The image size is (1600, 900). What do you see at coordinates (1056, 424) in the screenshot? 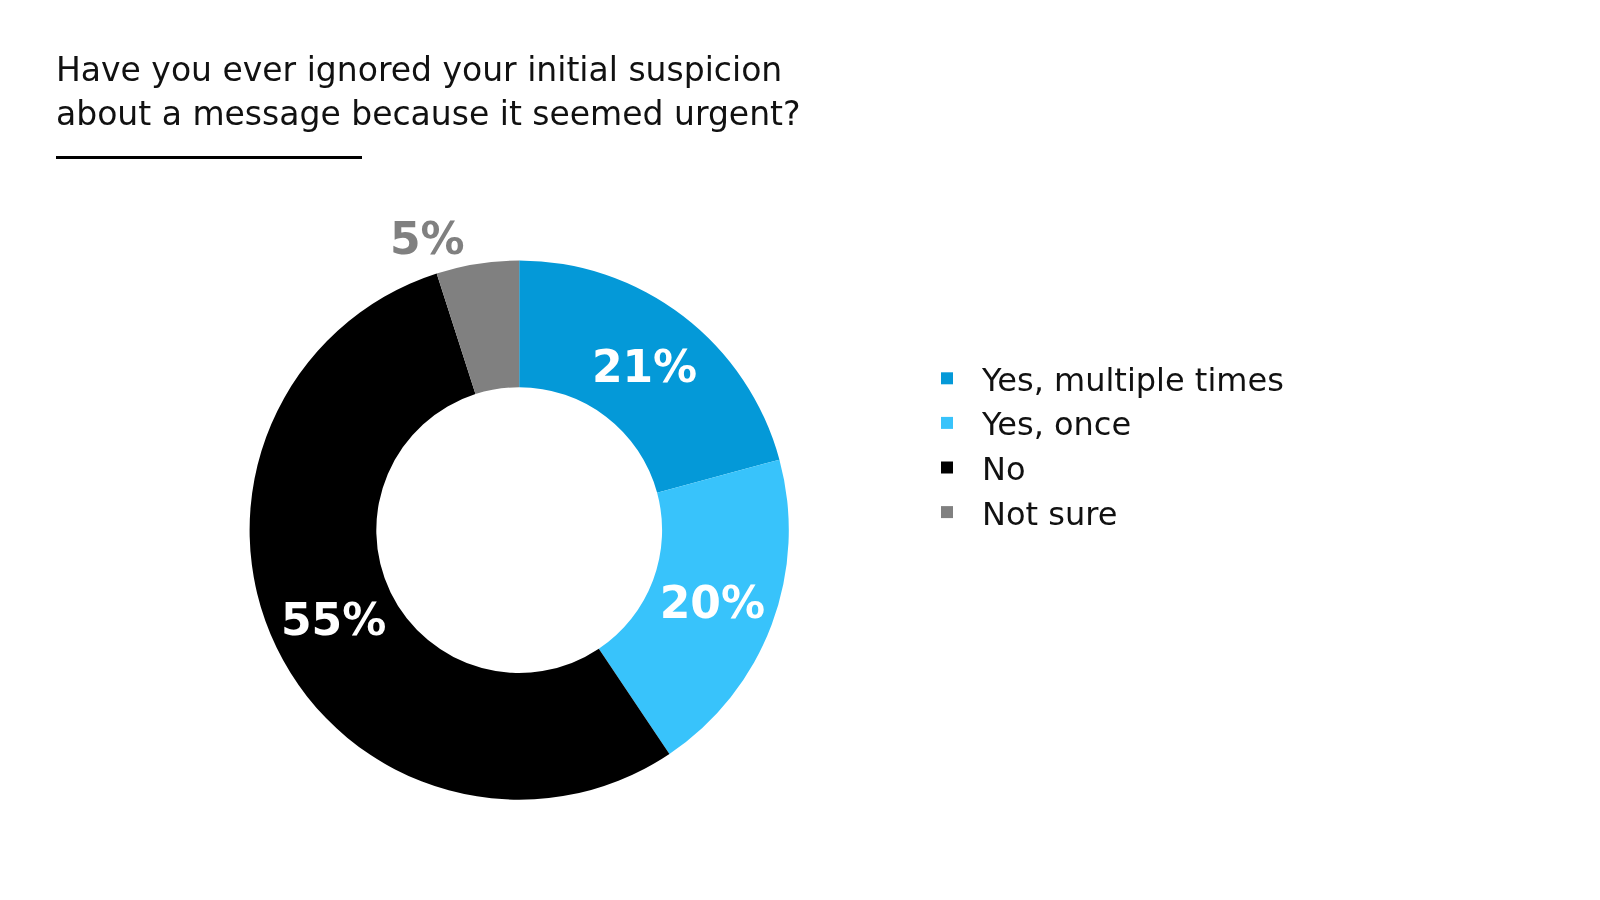
I see `legend-label: Yes, once` at bounding box center [1056, 424].